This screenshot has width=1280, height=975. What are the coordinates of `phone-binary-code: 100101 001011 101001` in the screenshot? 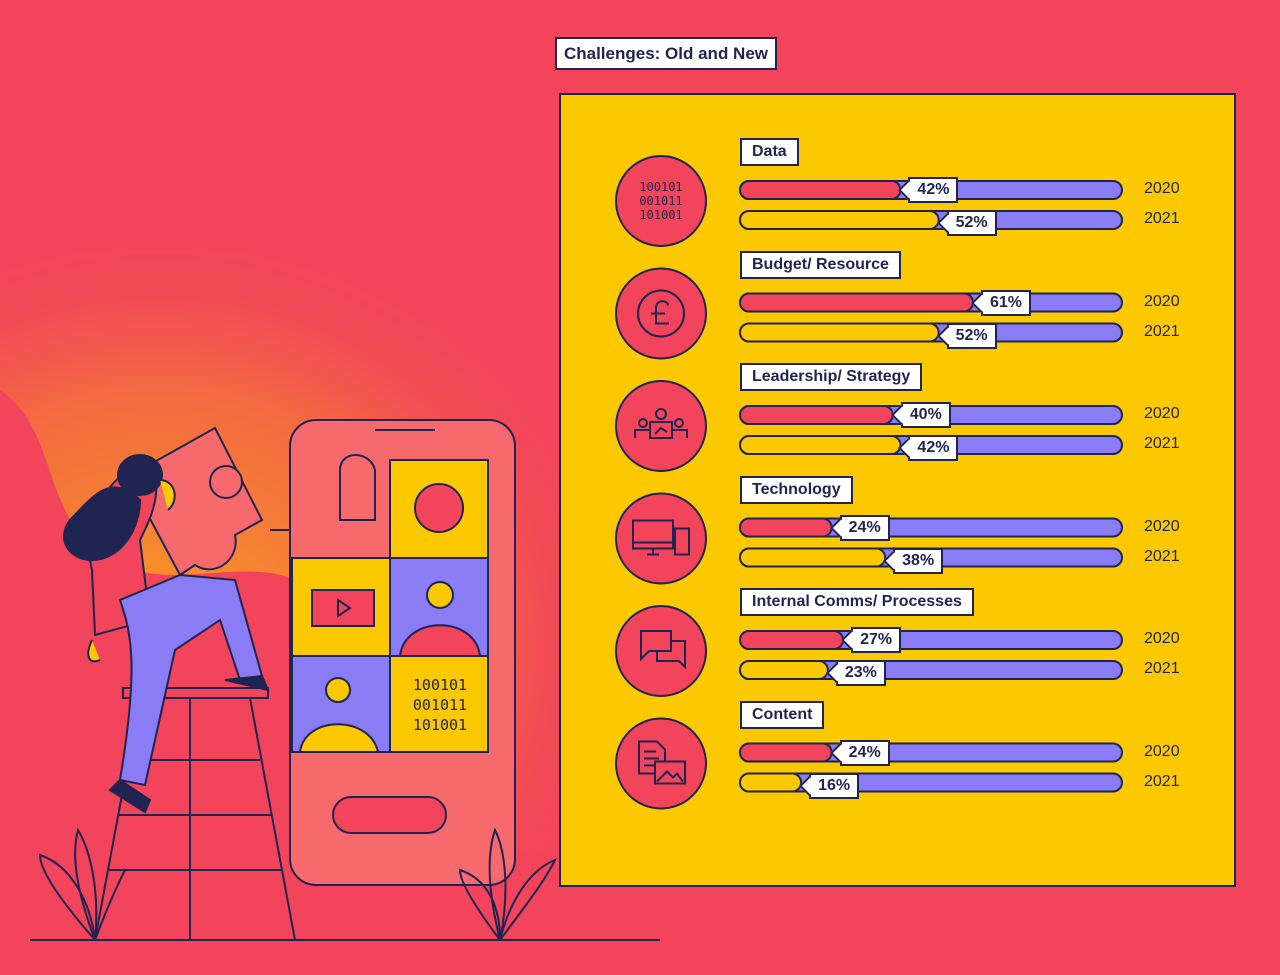 It's located at (440, 705).